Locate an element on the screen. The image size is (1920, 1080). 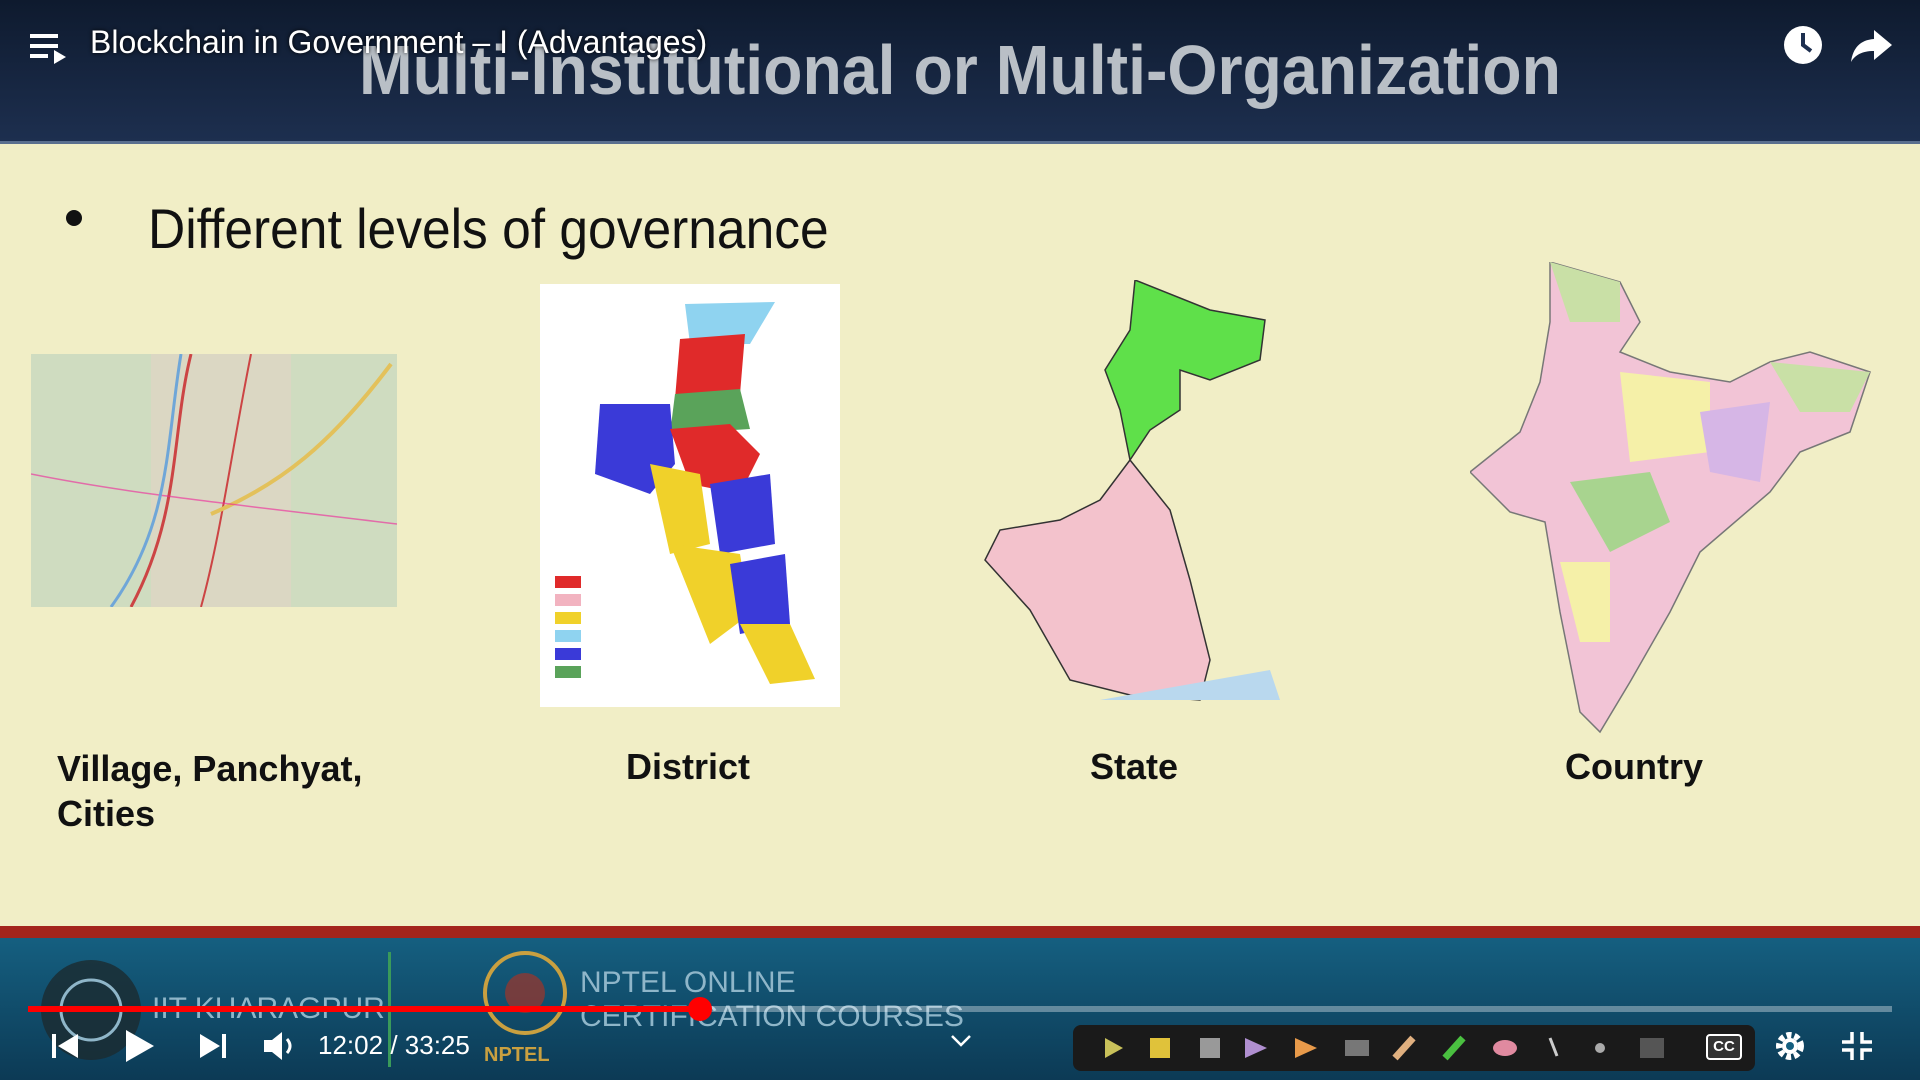
program-line: CERTIFICATION COURSES is located at coordinates (772, 1016).